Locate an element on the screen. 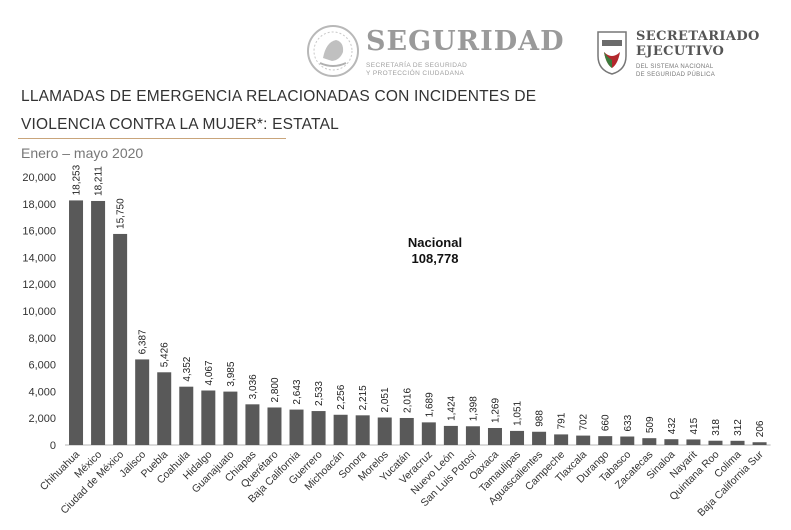 This screenshot has height=530, width=791. y-tick-label: 10,000 is located at coordinates (39, 312).